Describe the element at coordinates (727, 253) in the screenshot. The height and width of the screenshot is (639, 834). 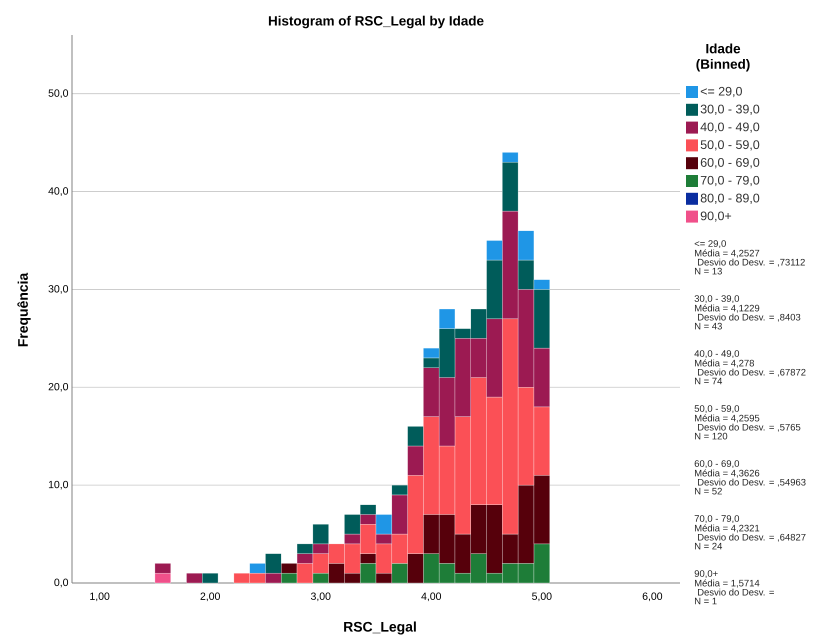
I see `text: Média = 4,2527` at that location.